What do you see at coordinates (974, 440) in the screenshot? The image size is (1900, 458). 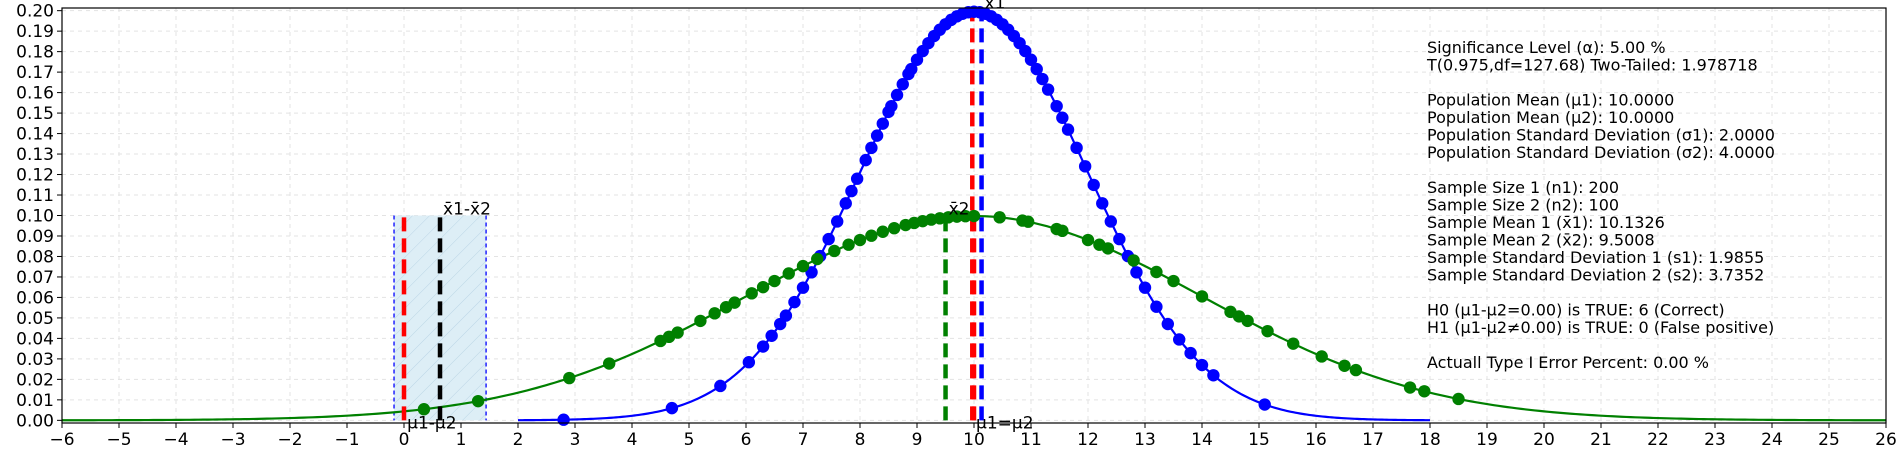 I see `x-tick-label: 10` at bounding box center [974, 440].